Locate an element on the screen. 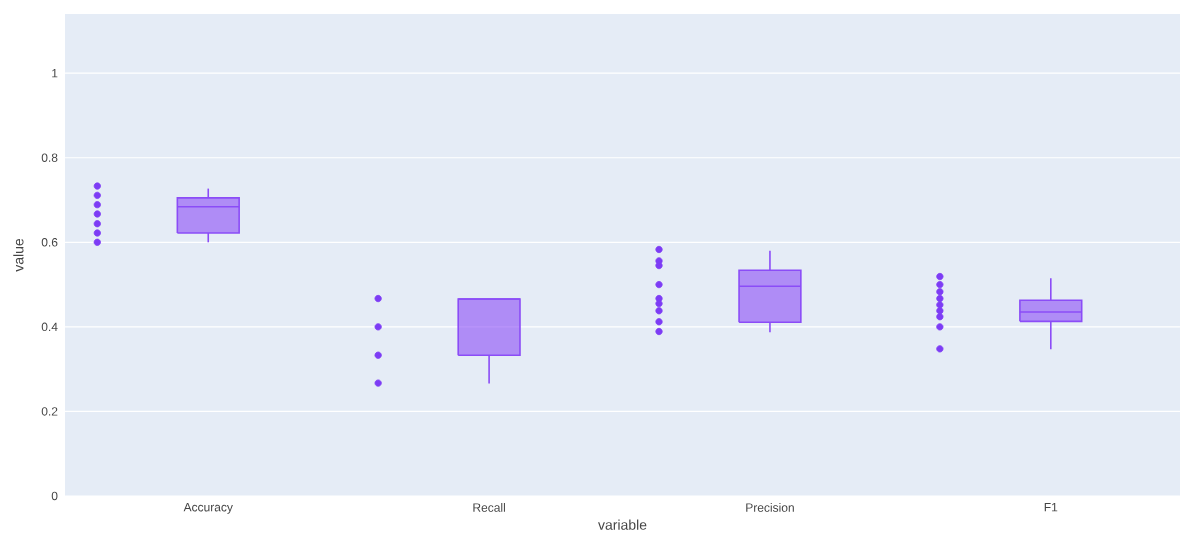  x-tick-label: Recall is located at coordinates (489, 507).